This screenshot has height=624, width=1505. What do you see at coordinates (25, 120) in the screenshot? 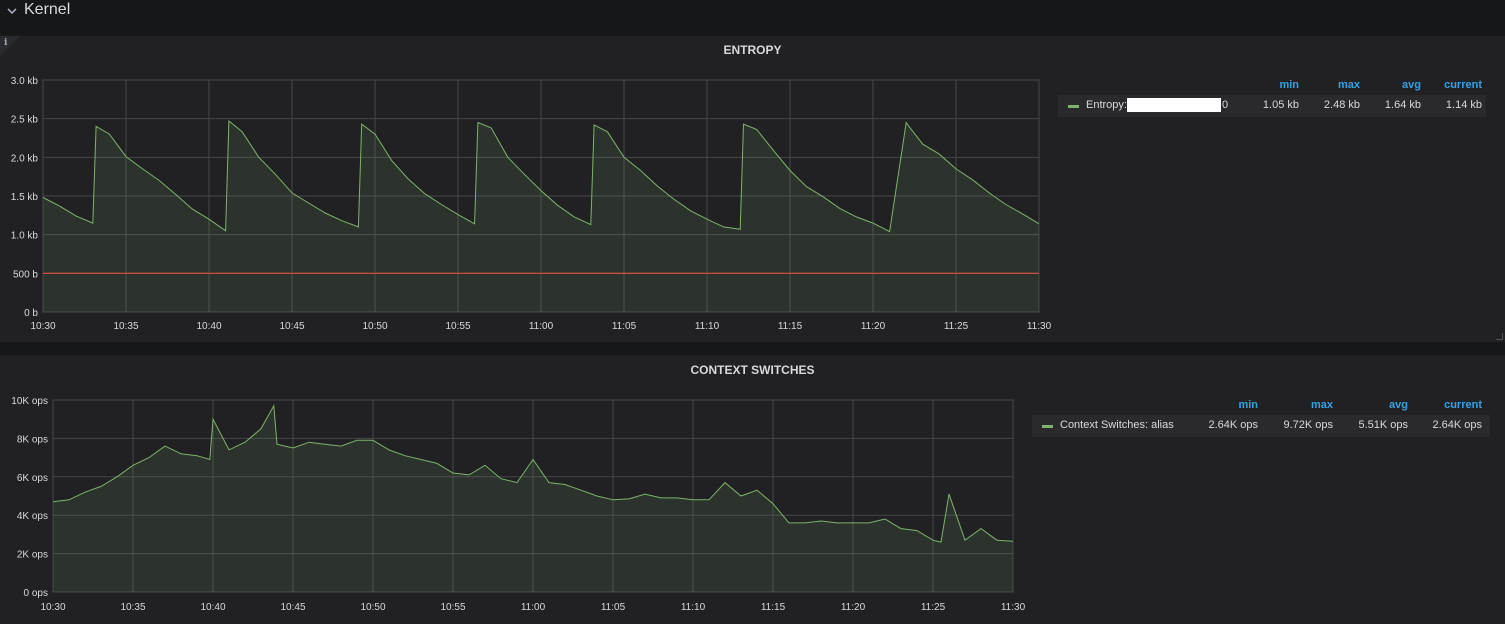
I see `y-tick-label: 2.5 kb` at bounding box center [25, 120].